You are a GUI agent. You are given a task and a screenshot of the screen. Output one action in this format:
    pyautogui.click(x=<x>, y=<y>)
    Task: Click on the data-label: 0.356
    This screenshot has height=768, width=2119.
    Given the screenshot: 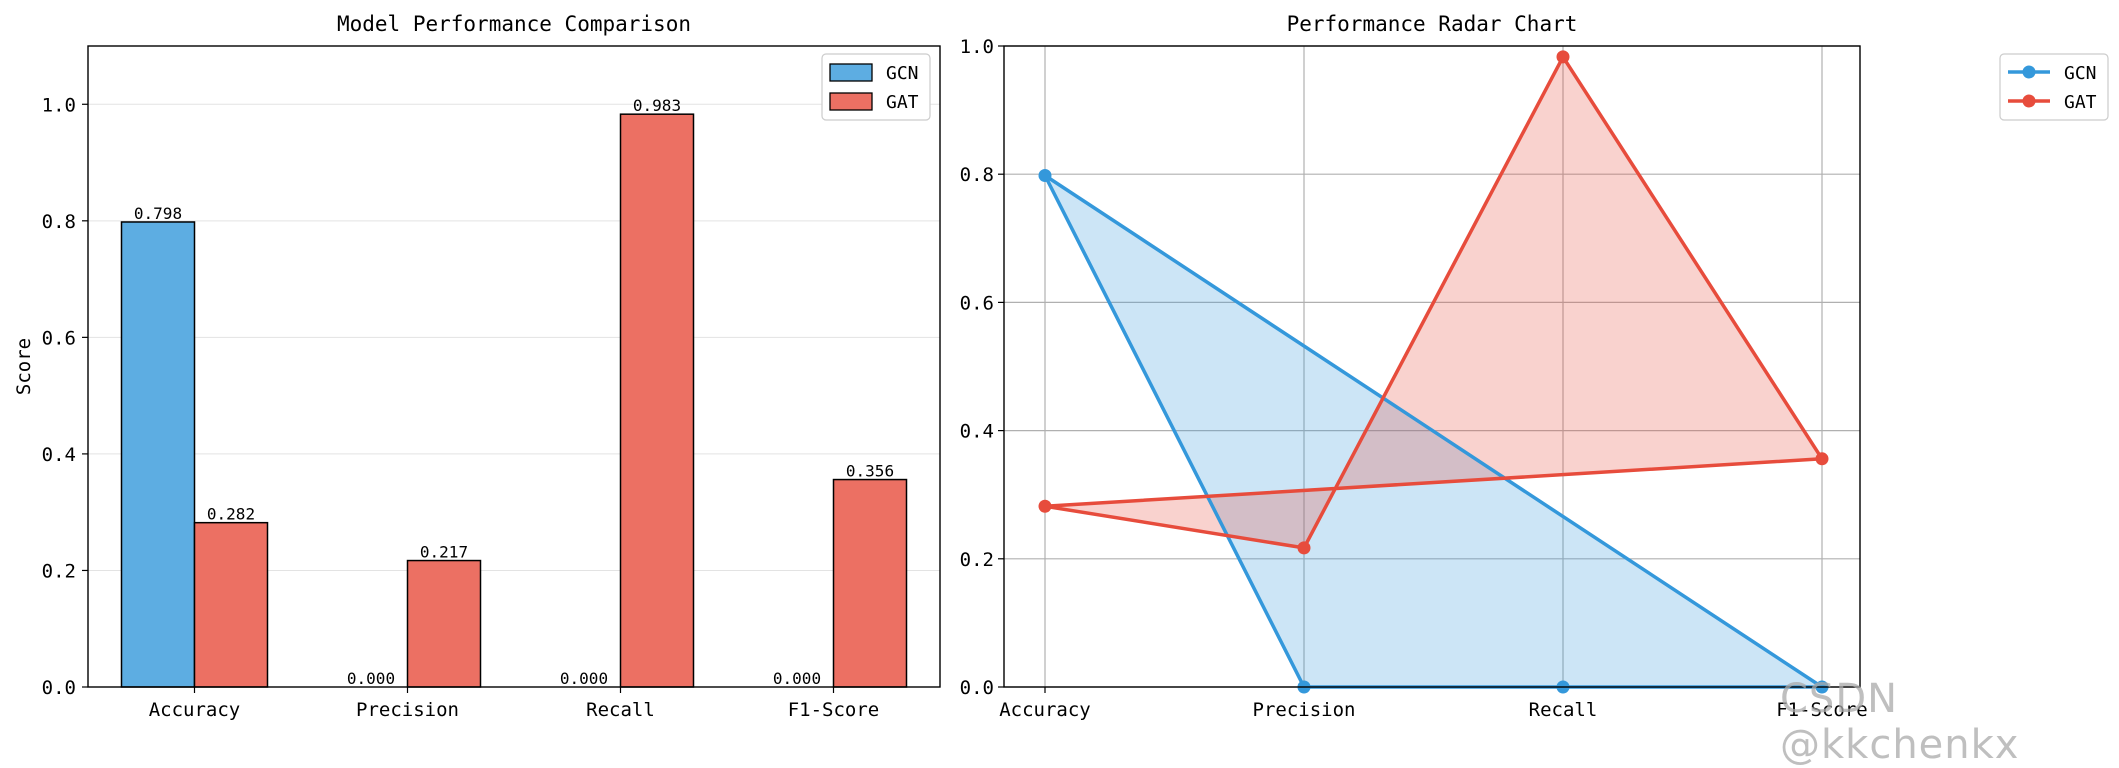 What is the action you would take?
    pyautogui.click(x=870, y=471)
    